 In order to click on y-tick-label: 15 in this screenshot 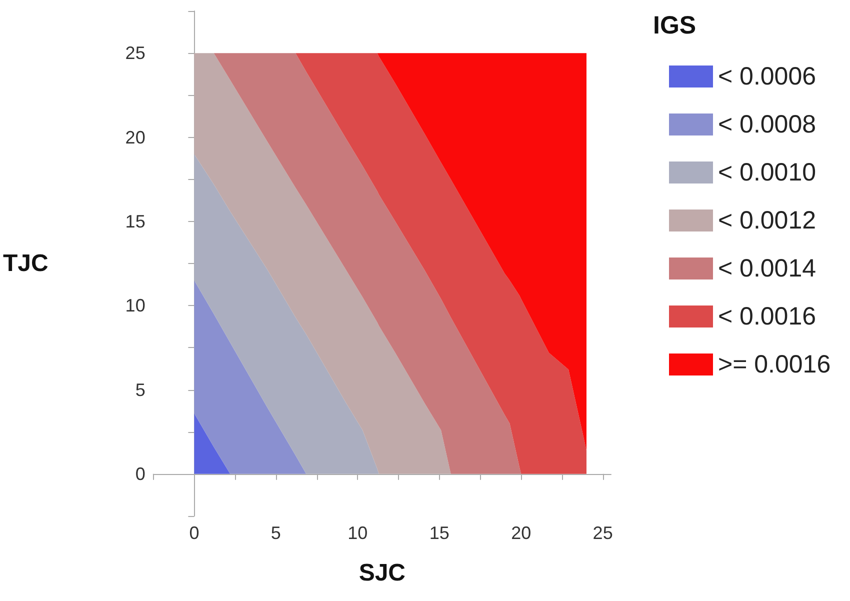, I will do `click(135, 221)`.